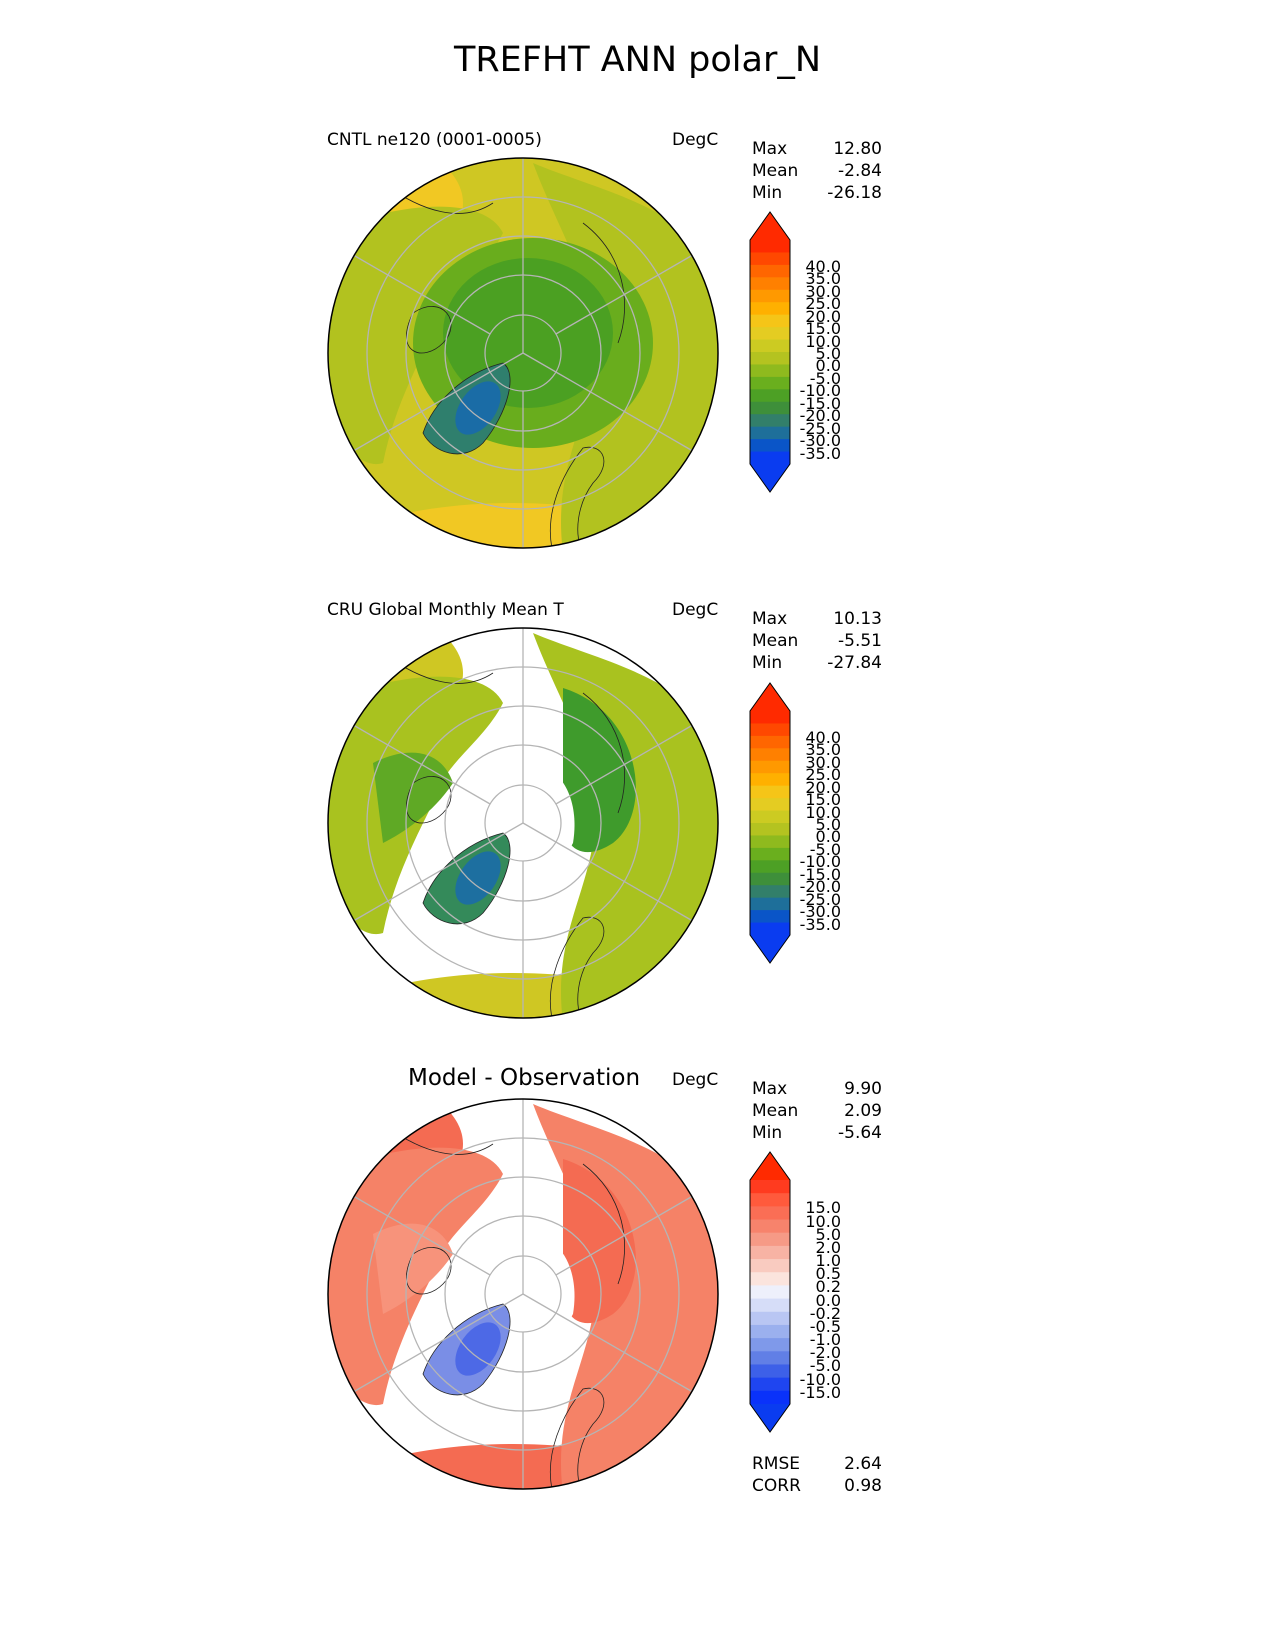 This screenshot has width=1275, height=1650. What do you see at coordinates (820, 428) in the screenshot?
I see `colorbar-tick-label: -25.0` at bounding box center [820, 428].